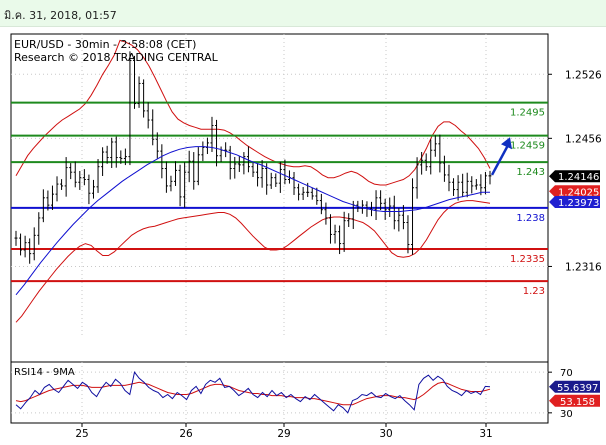  I want to click on x-axis-ticks: 25 26 29 30 31, so click(284, 431).